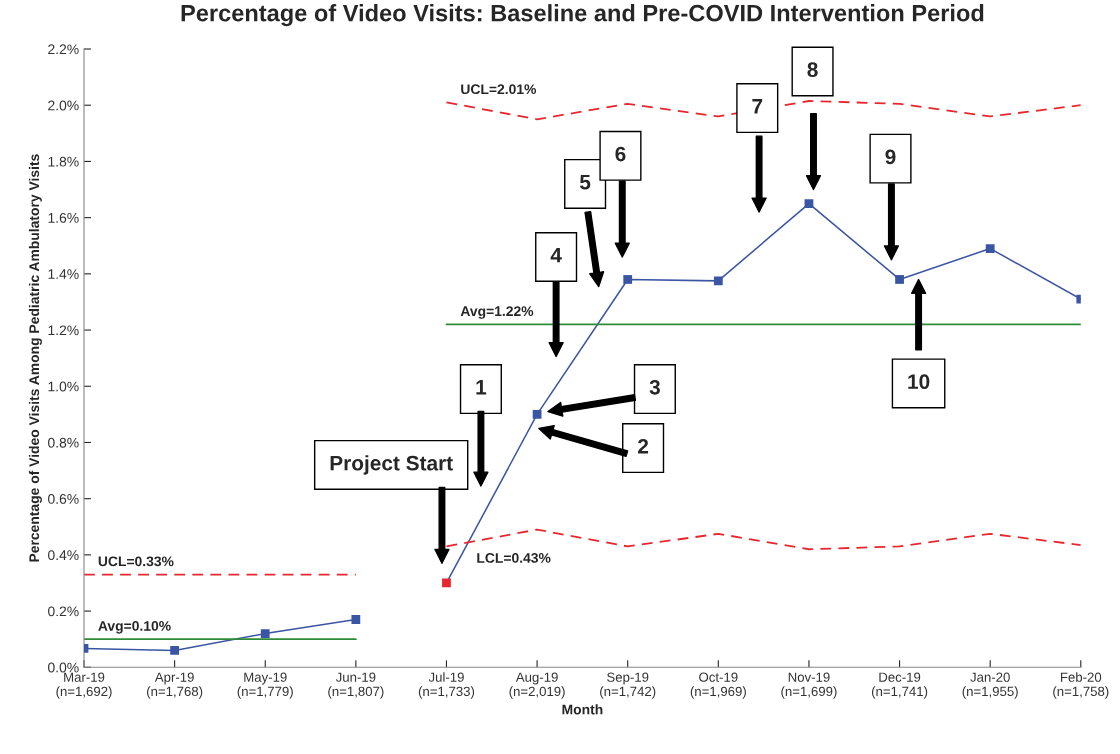  I want to click on x-tick-label: Jan-20 (n=1,955), so click(990, 685).